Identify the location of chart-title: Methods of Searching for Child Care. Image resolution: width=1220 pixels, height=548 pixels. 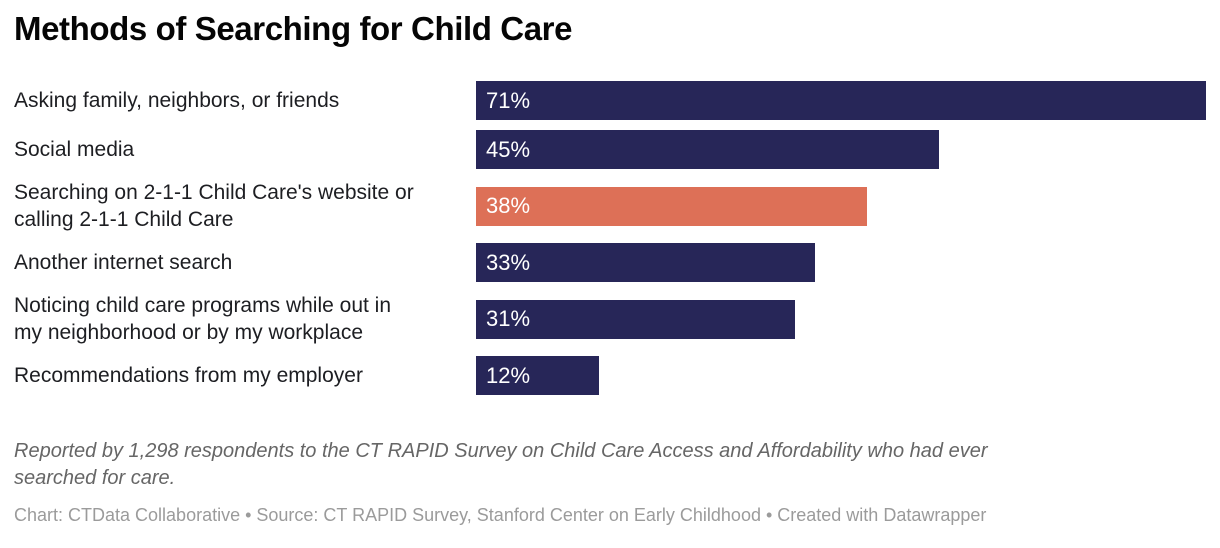
(293, 28).